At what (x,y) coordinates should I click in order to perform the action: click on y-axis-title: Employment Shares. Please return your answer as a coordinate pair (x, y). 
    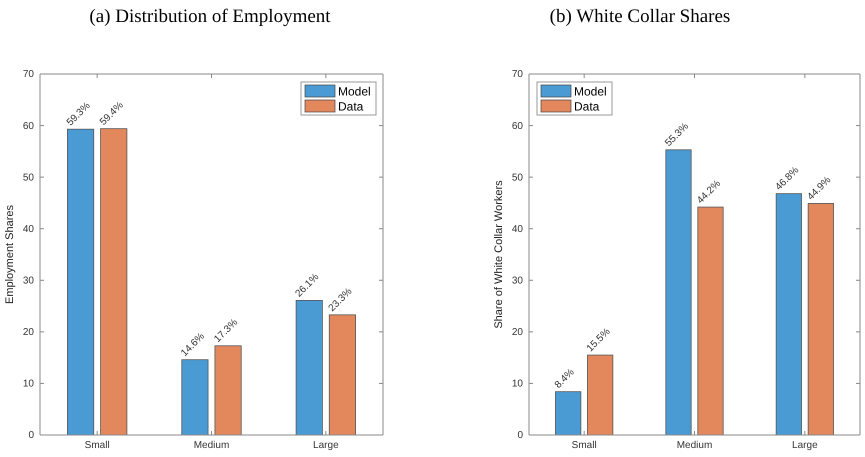
    Looking at the image, I should click on (10, 254).